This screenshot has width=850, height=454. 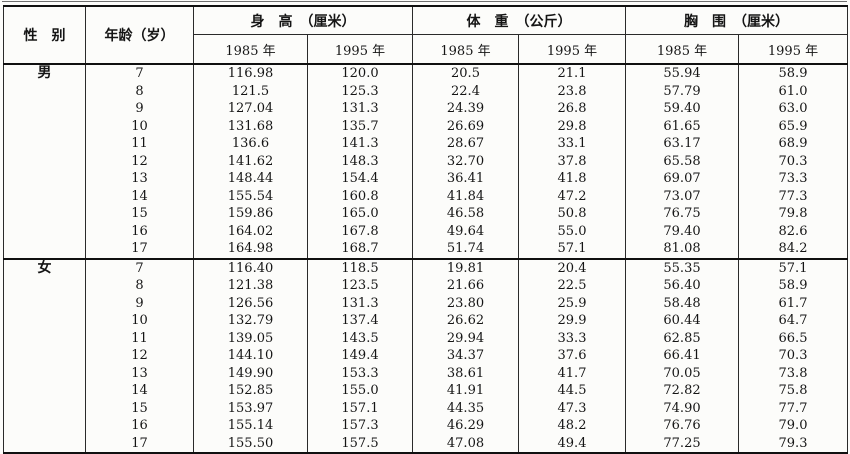 What do you see at coordinates (793, 391) in the screenshot?
I see `value-cell: 75.8` at bounding box center [793, 391].